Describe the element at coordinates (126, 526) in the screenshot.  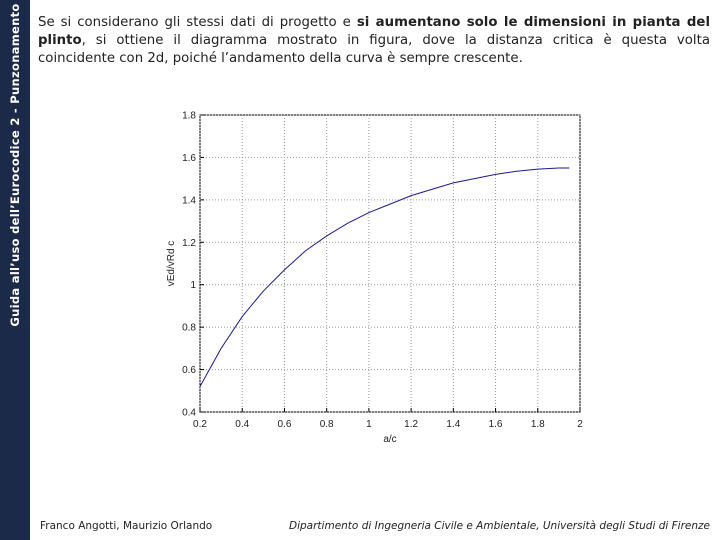
I see `footer-authors: Franco Angotti, Maurizio Orlando` at that location.